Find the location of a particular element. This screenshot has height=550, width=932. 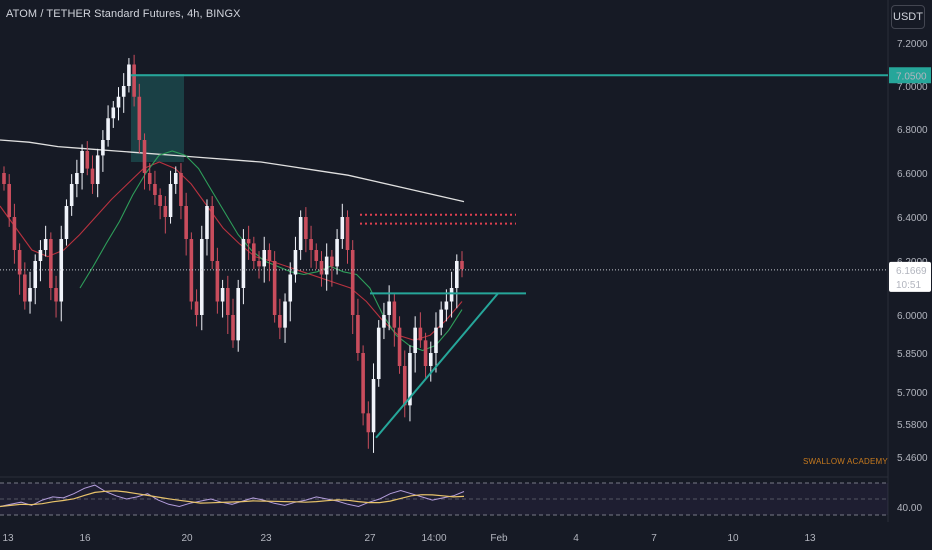

price-tick-label: 7.0000 is located at coordinates (912, 87).